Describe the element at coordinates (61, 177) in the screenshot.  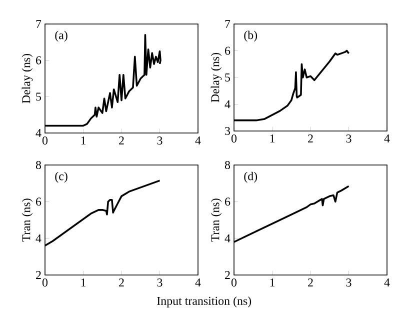
I see `annotation: (c)` at that location.